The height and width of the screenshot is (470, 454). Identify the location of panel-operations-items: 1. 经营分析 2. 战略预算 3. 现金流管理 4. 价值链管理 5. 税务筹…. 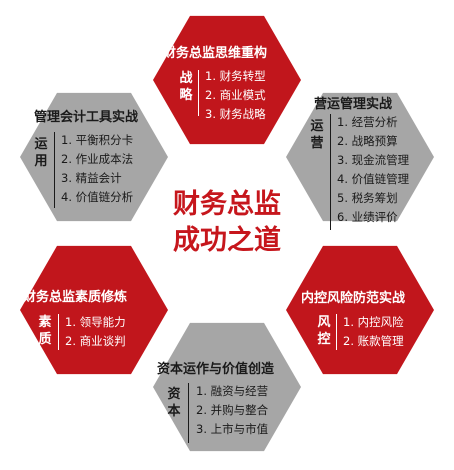
(373, 170).